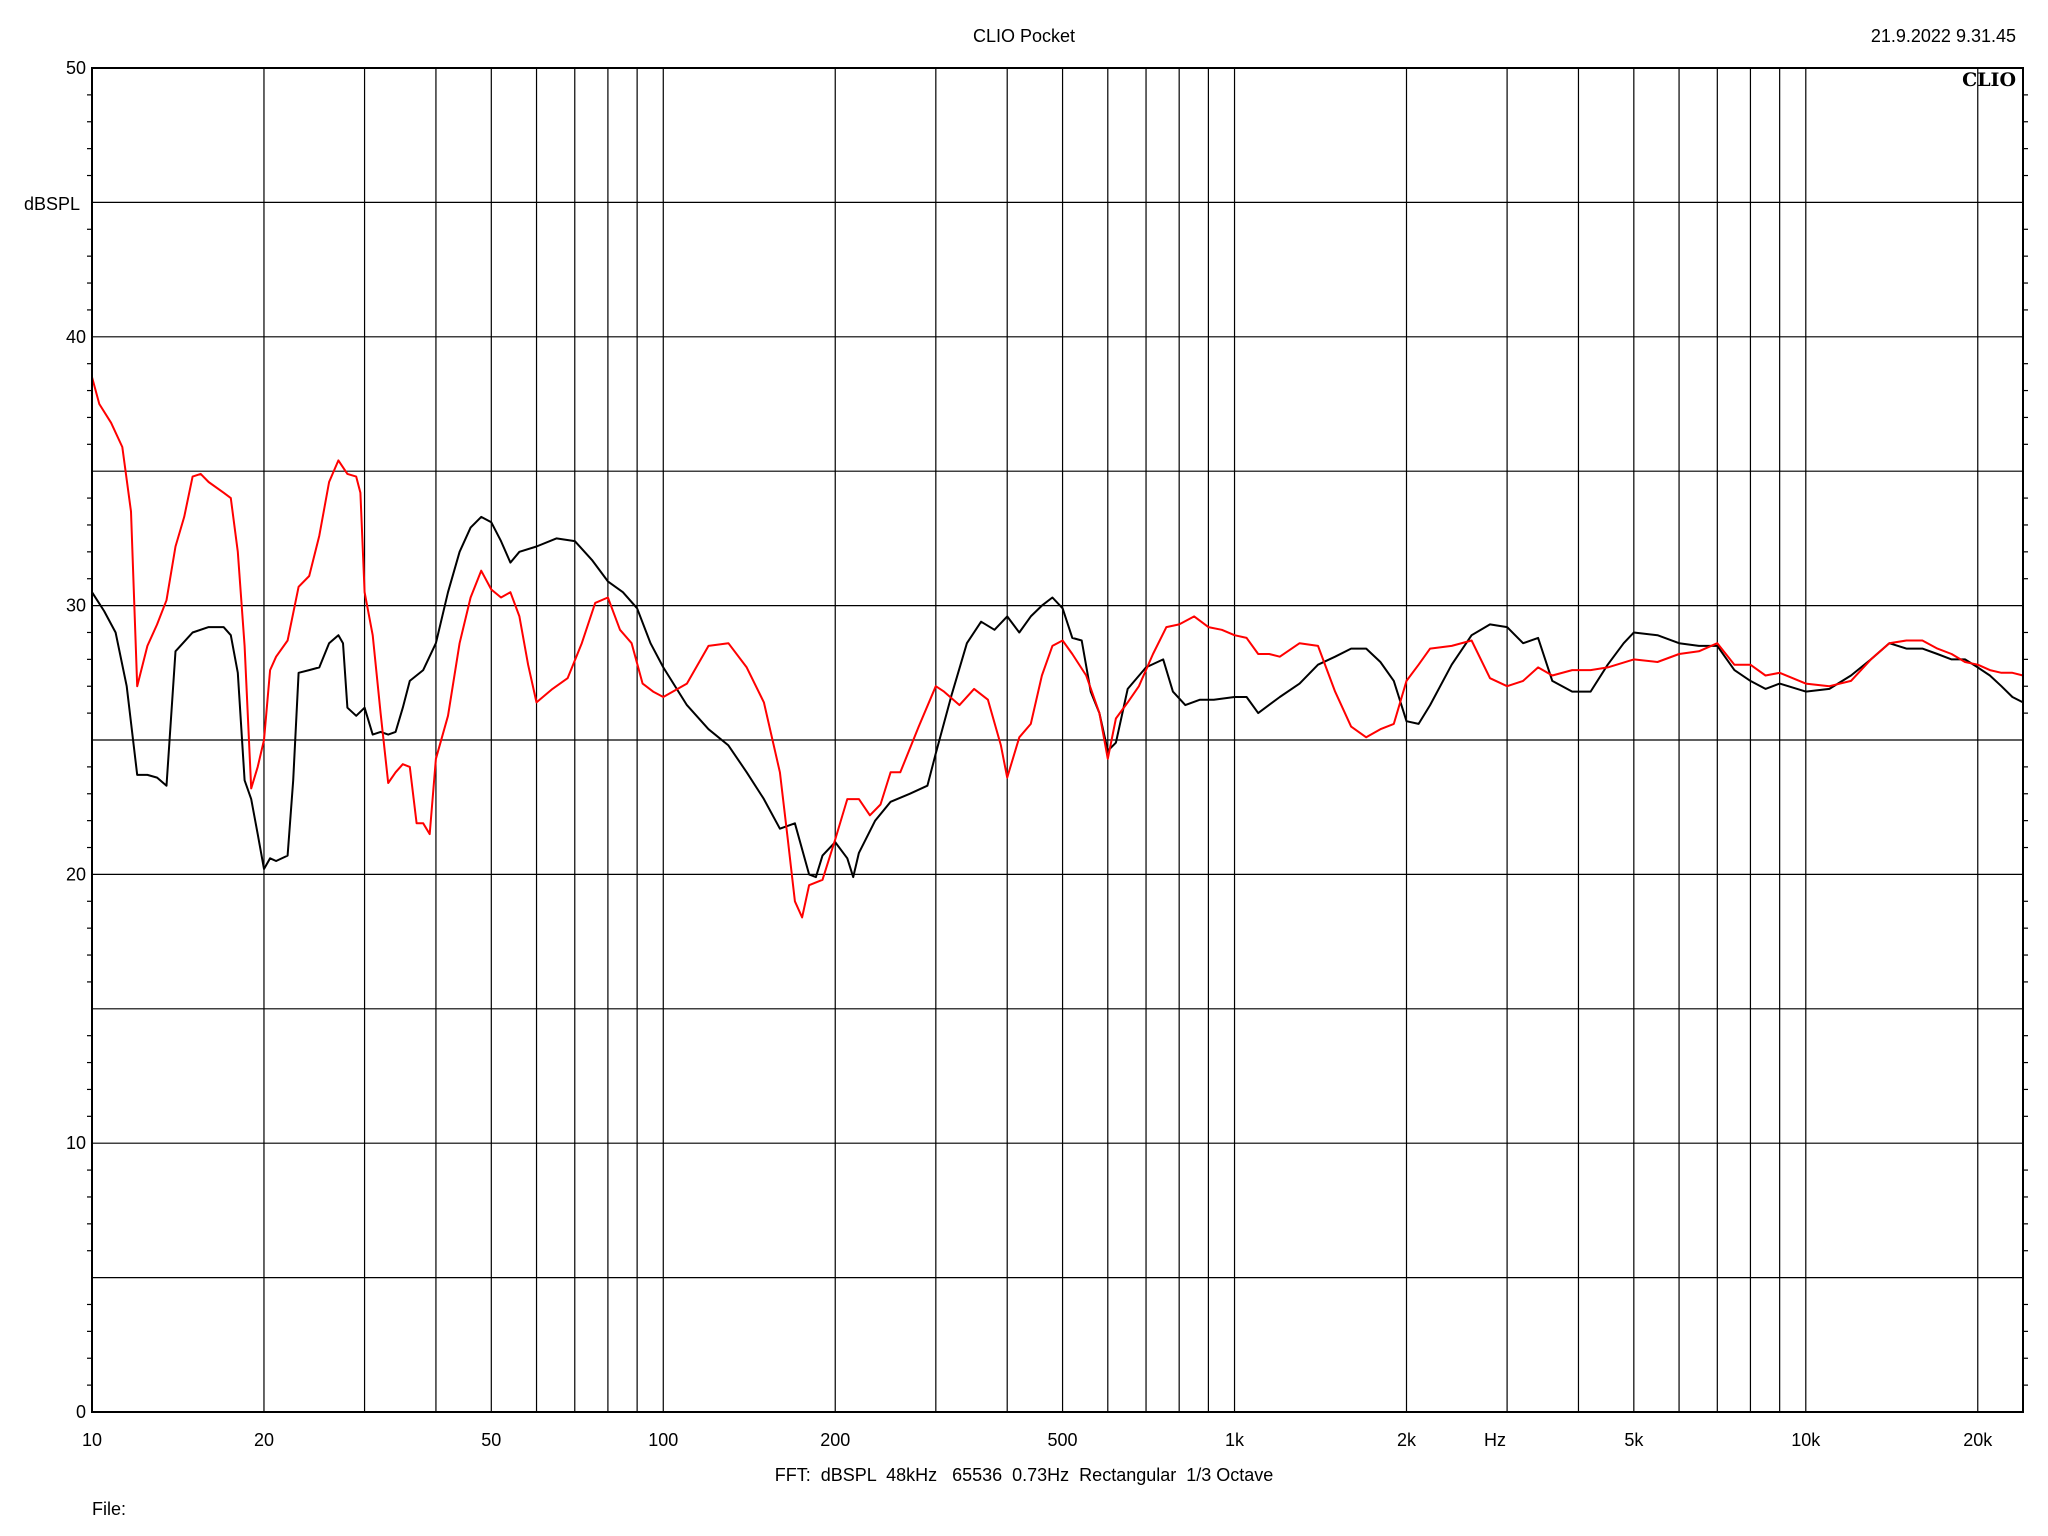  Describe the element at coordinates (1407, 1440) in the screenshot. I see `x-tick-label: 2k` at that location.